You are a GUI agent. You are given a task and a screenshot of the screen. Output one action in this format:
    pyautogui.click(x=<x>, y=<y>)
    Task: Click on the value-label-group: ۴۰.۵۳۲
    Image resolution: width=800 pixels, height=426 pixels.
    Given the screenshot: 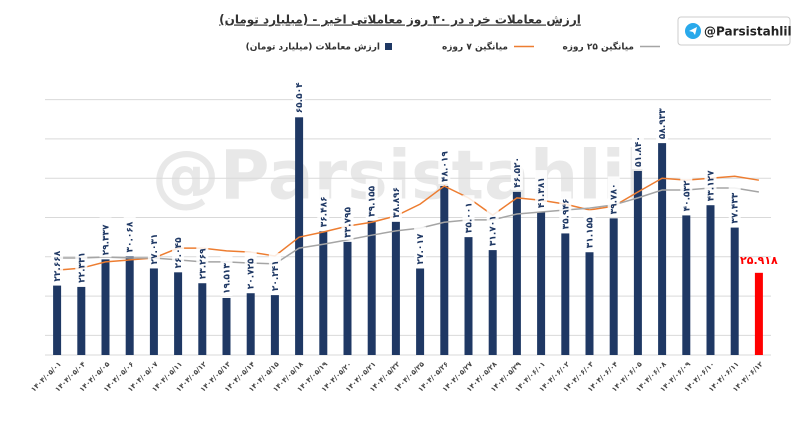 What is the action you would take?
    pyautogui.click(x=686, y=193)
    